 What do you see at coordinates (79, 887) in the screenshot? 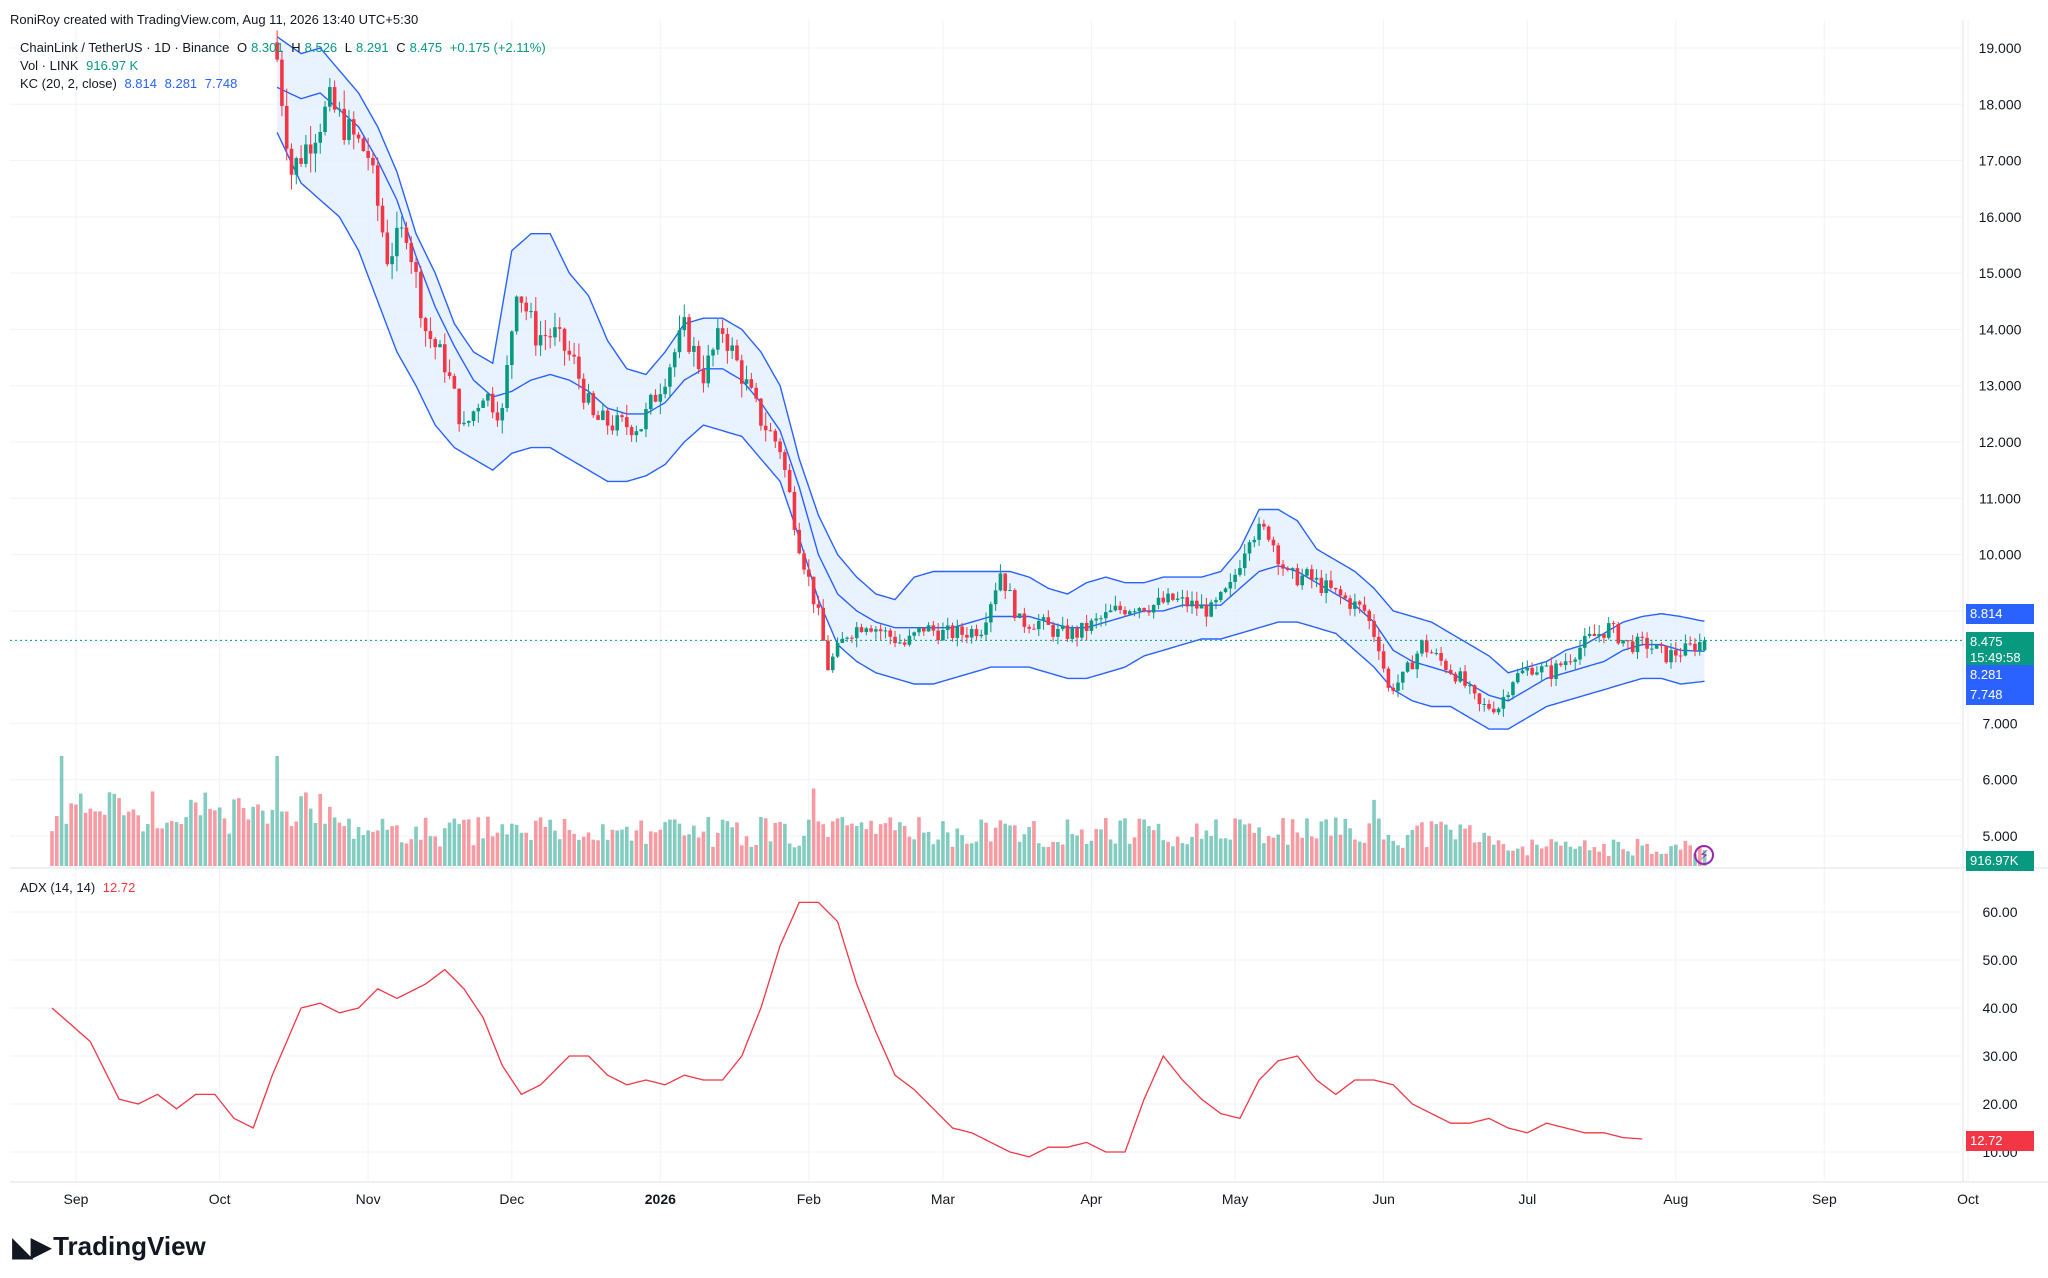
I see `adx-legend: ADX (14, 14) 12.72` at bounding box center [79, 887].